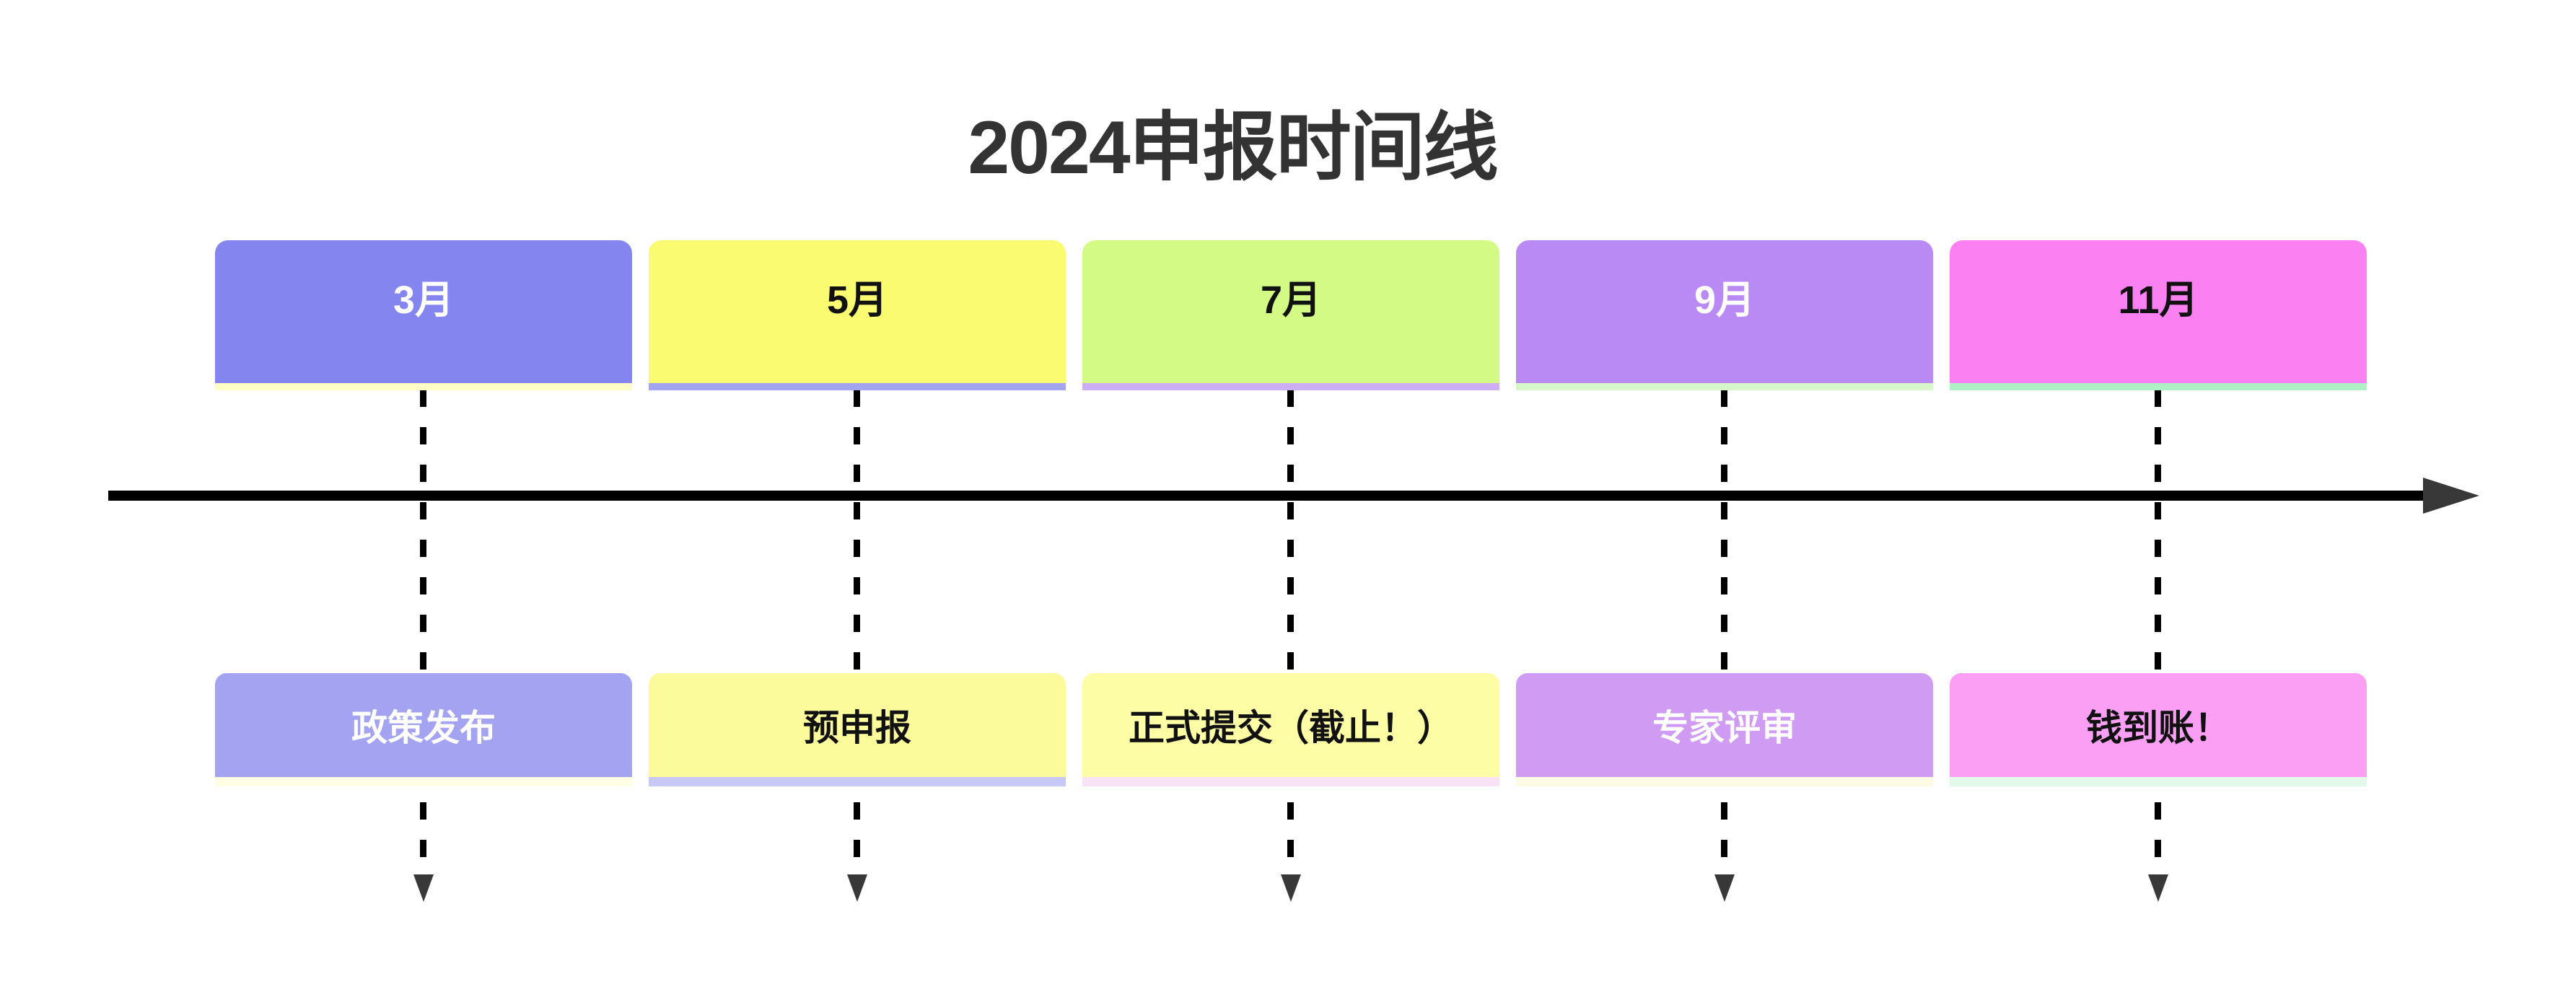 The height and width of the screenshot is (1005, 2576). What do you see at coordinates (1267, 496) in the screenshot?
I see `timeline-axis` at bounding box center [1267, 496].